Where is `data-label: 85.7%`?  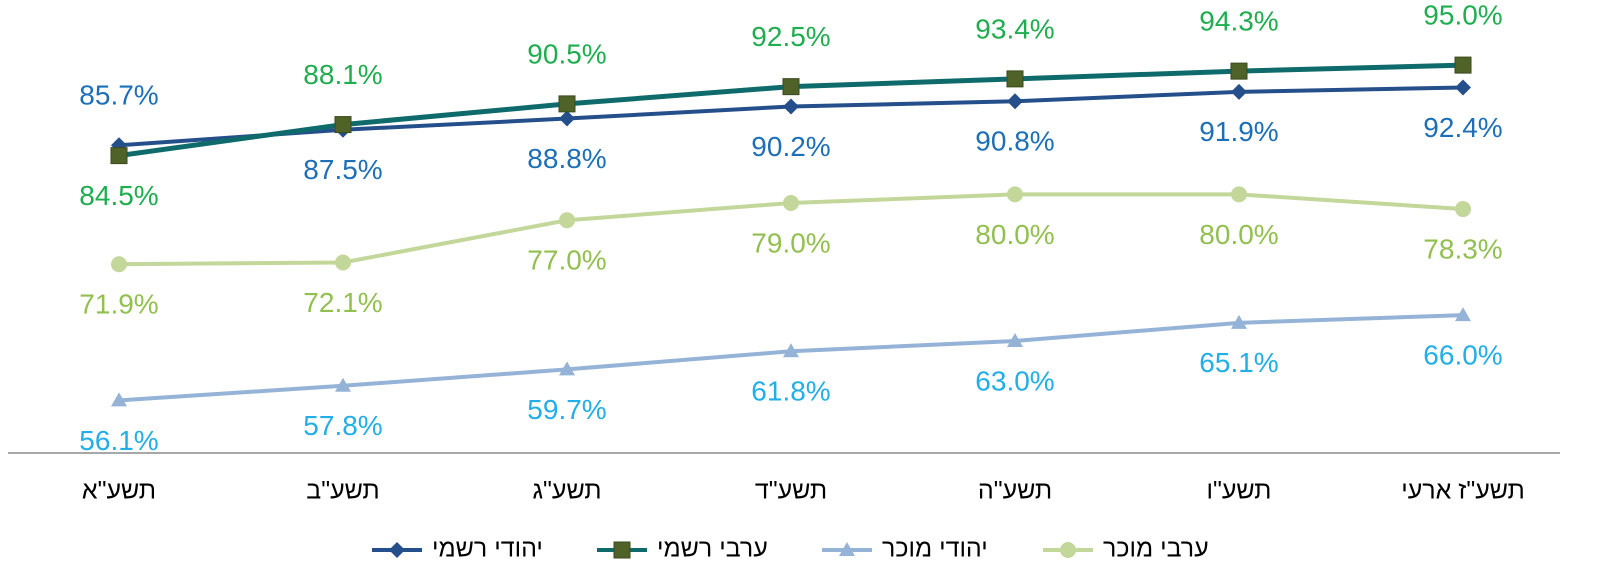 data-label: 85.7% is located at coordinates (118, 95).